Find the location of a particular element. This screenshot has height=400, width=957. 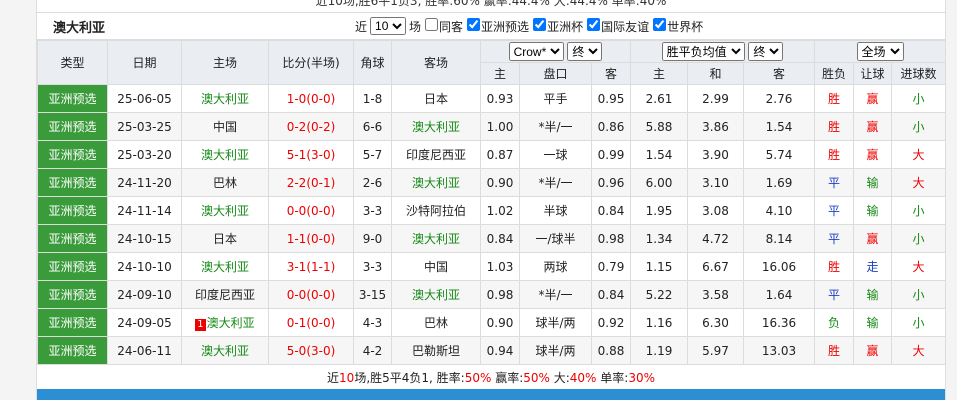

away-odds: 1.64 is located at coordinates (779, 294).